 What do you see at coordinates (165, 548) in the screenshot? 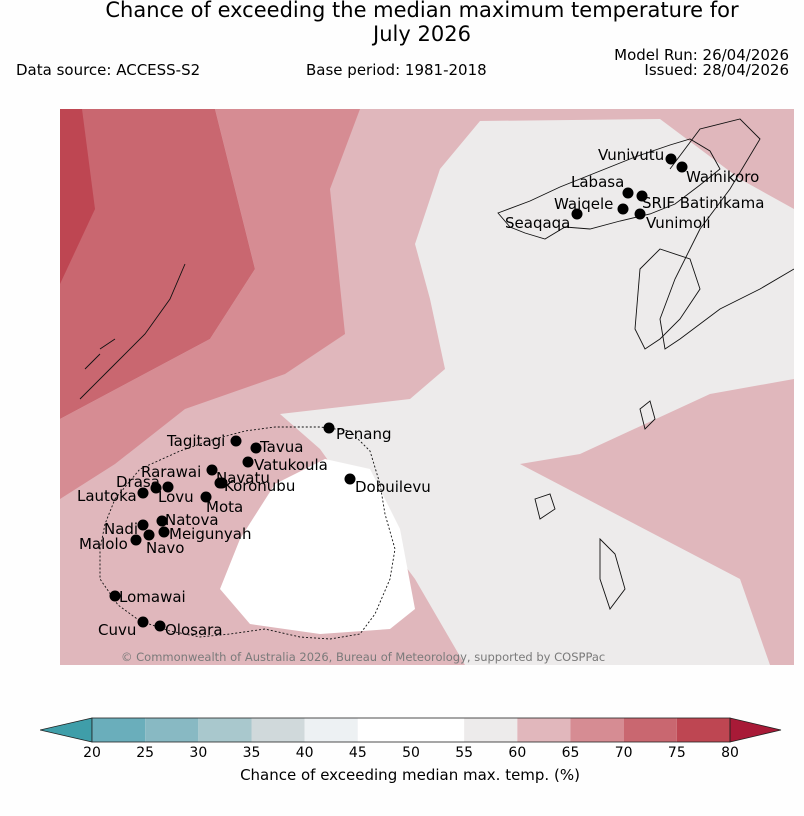
I see `station-label: Navo` at bounding box center [165, 548].